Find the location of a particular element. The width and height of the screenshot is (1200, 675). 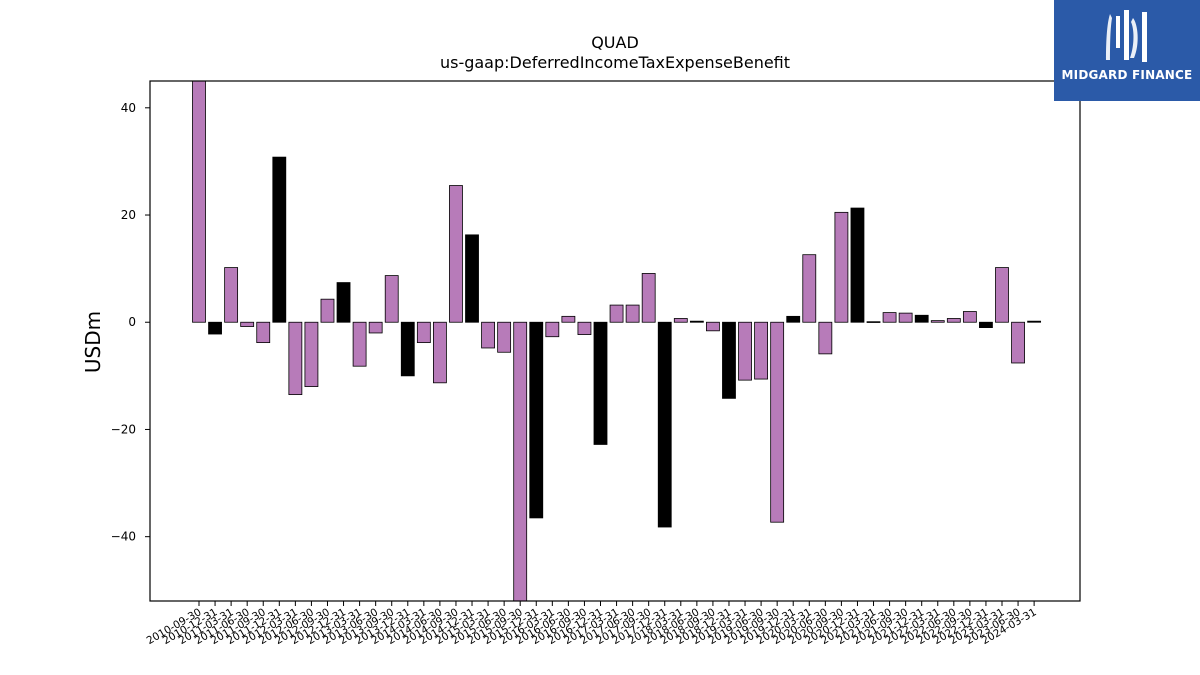

y-tick-label: −20 is located at coordinates (123, 429).